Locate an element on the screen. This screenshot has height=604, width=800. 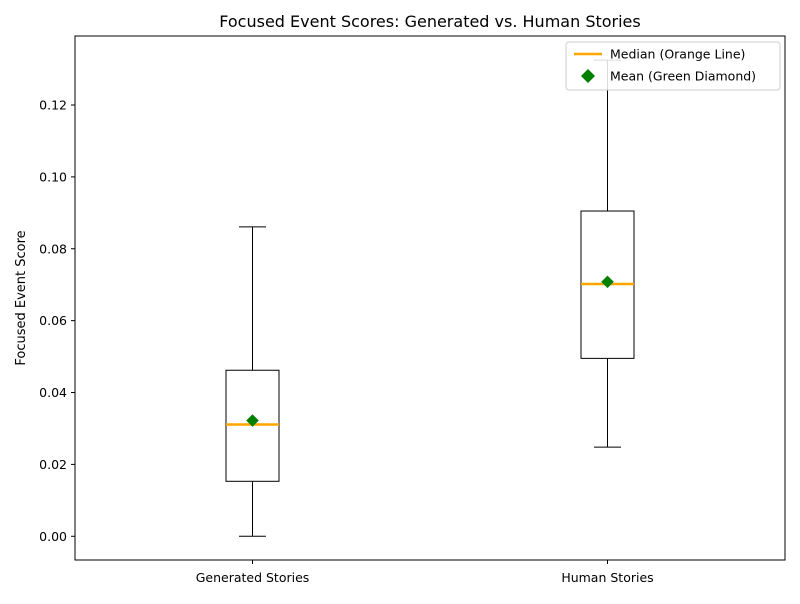
legend-entry-label: Mean (Green Diamond) is located at coordinates (683, 76).